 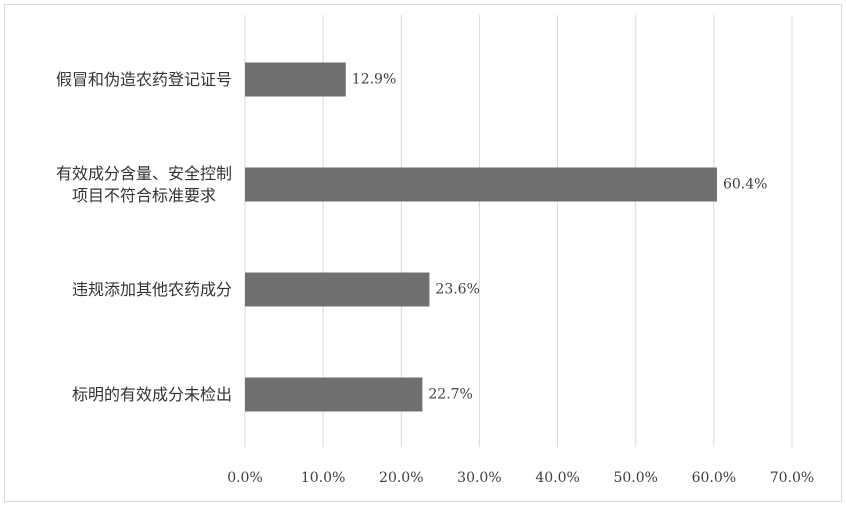 What do you see at coordinates (557, 478) in the screenshot?
I see `x-tick-label: 40.0%` at bounding box center [557, 478].